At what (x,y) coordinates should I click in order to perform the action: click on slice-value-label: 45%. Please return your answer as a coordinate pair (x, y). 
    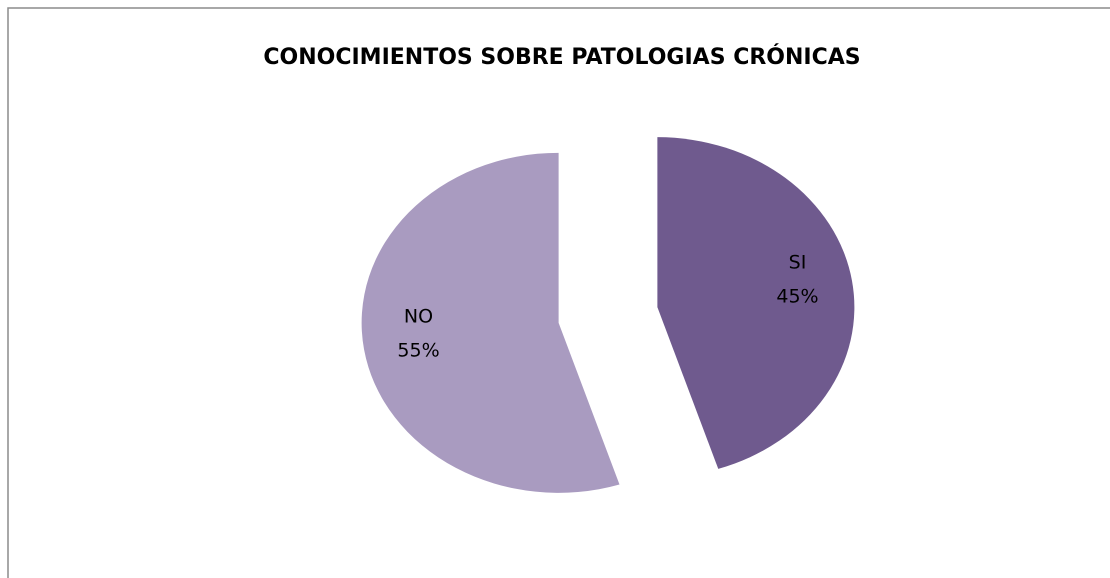
    Looking at the image, I should click on (797, 297).